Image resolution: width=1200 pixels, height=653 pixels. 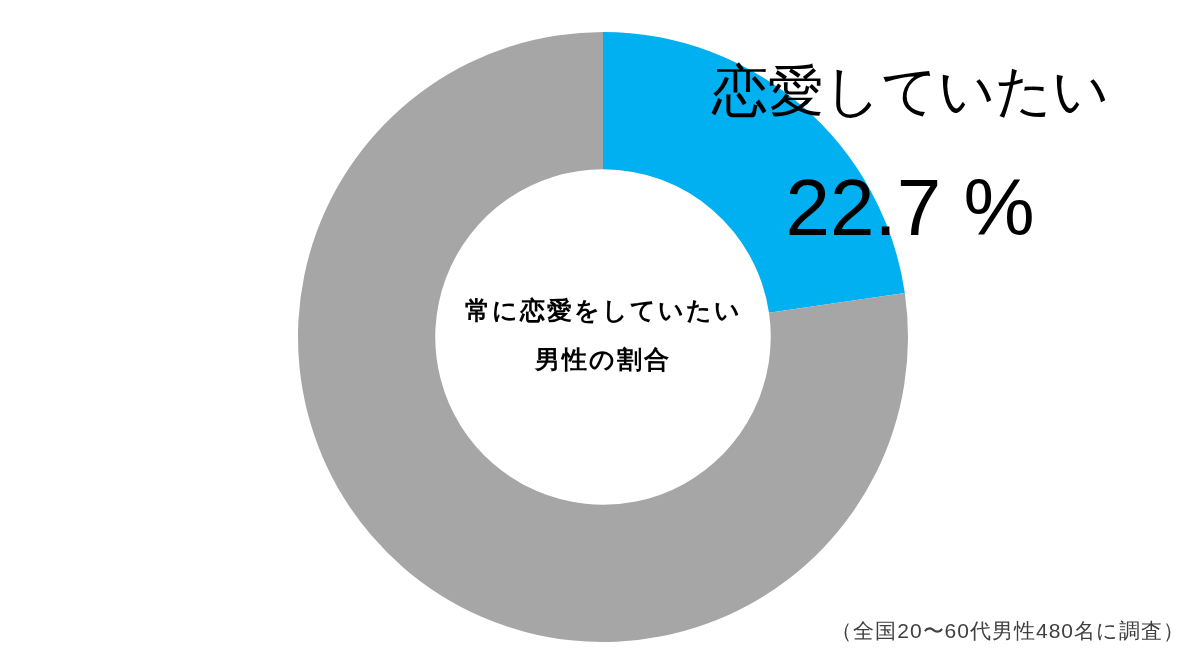 What do you see at coordinates (1008, 630) in the screenshot?
I see `text: （全国20〜60代男性480名に調査）` at bounding box center [1008, 630].